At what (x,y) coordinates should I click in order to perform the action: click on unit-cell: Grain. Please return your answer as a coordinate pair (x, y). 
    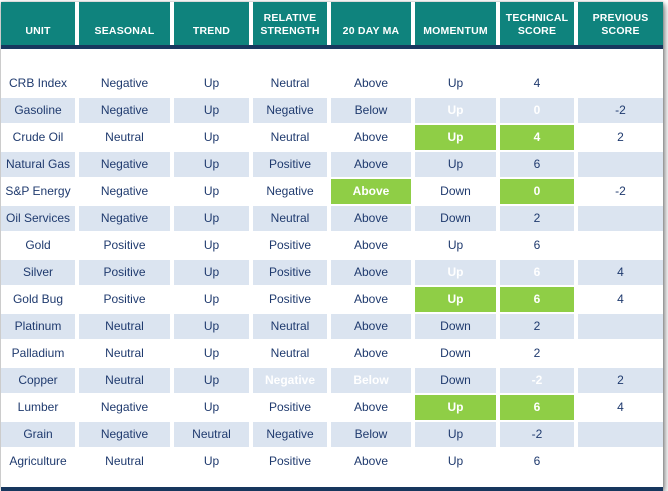
    Looking at the image, I should click on (40, 435).